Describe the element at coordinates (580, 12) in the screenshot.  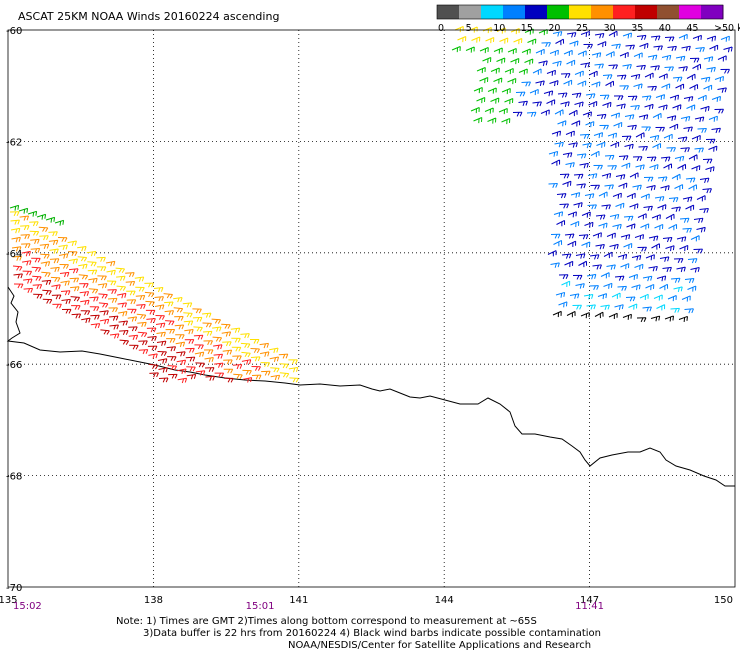
I see `legend-frame` at that location.